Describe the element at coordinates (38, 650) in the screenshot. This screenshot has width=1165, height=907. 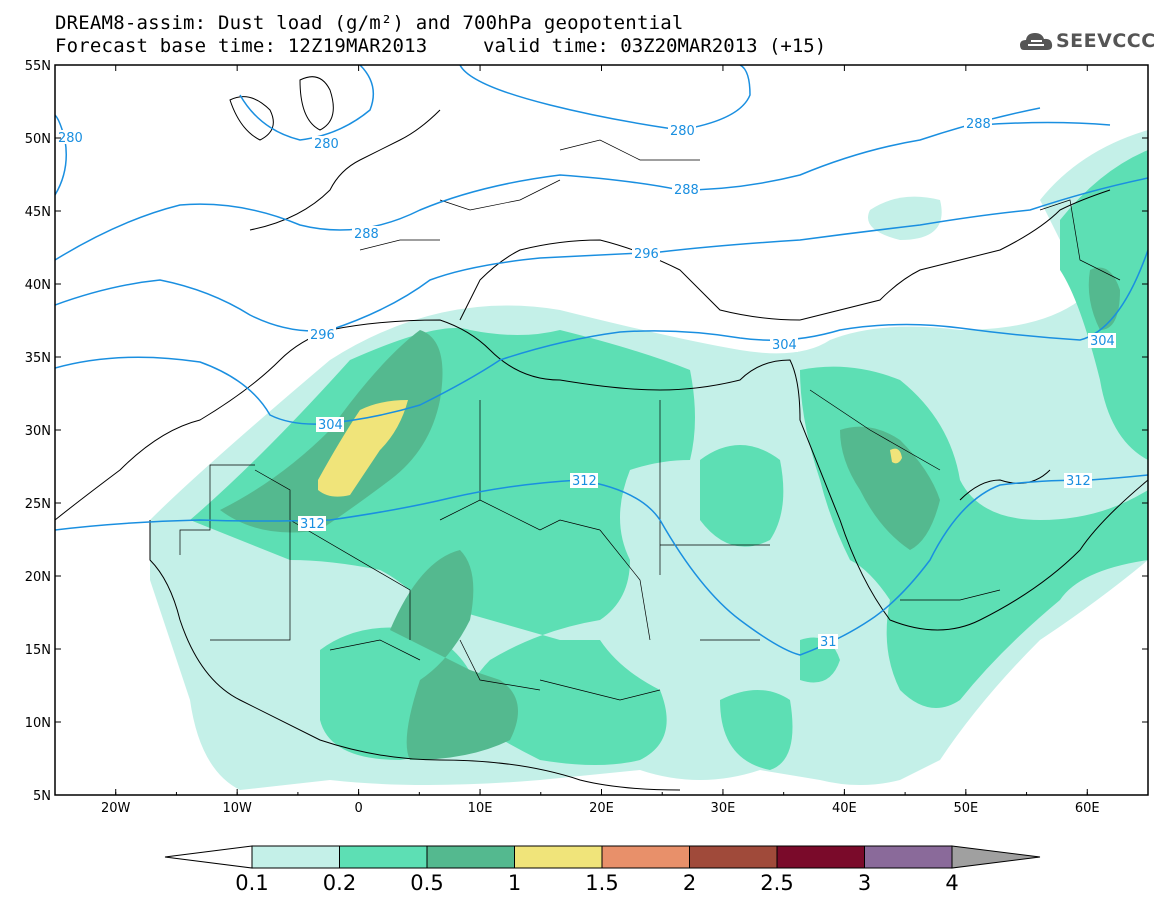
I see `lat-tick-label: 15N` at that location.